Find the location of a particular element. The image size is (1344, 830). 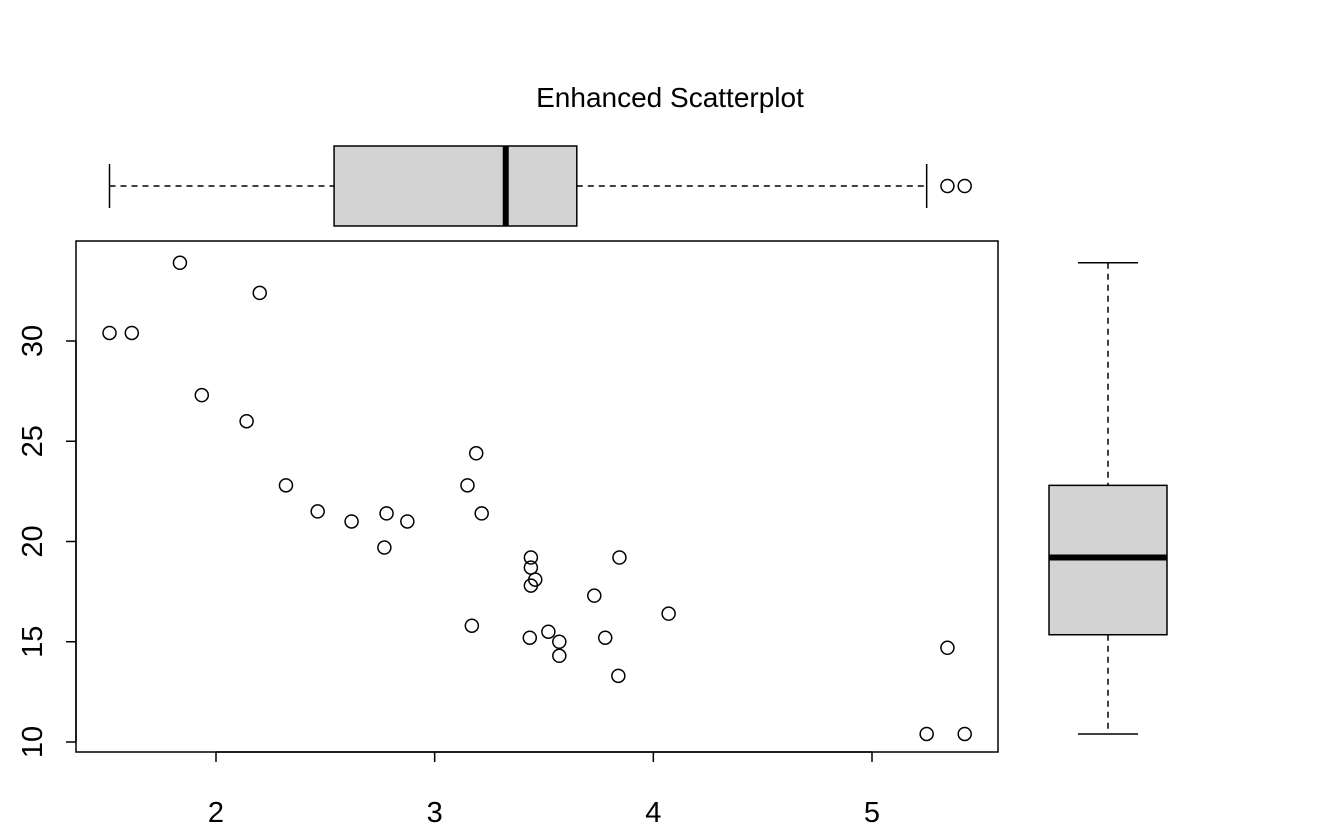

y-tick-label: 30 is located at coordinates (33, 341).